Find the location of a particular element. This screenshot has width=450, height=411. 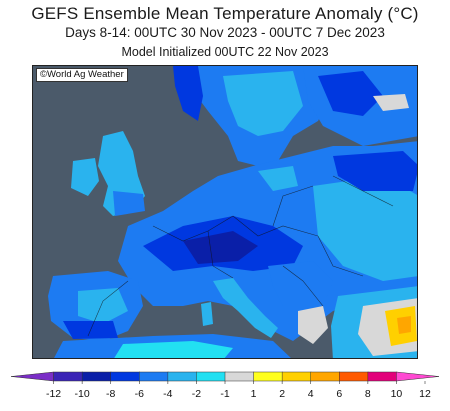

greece is located at coordinates (313, 325).